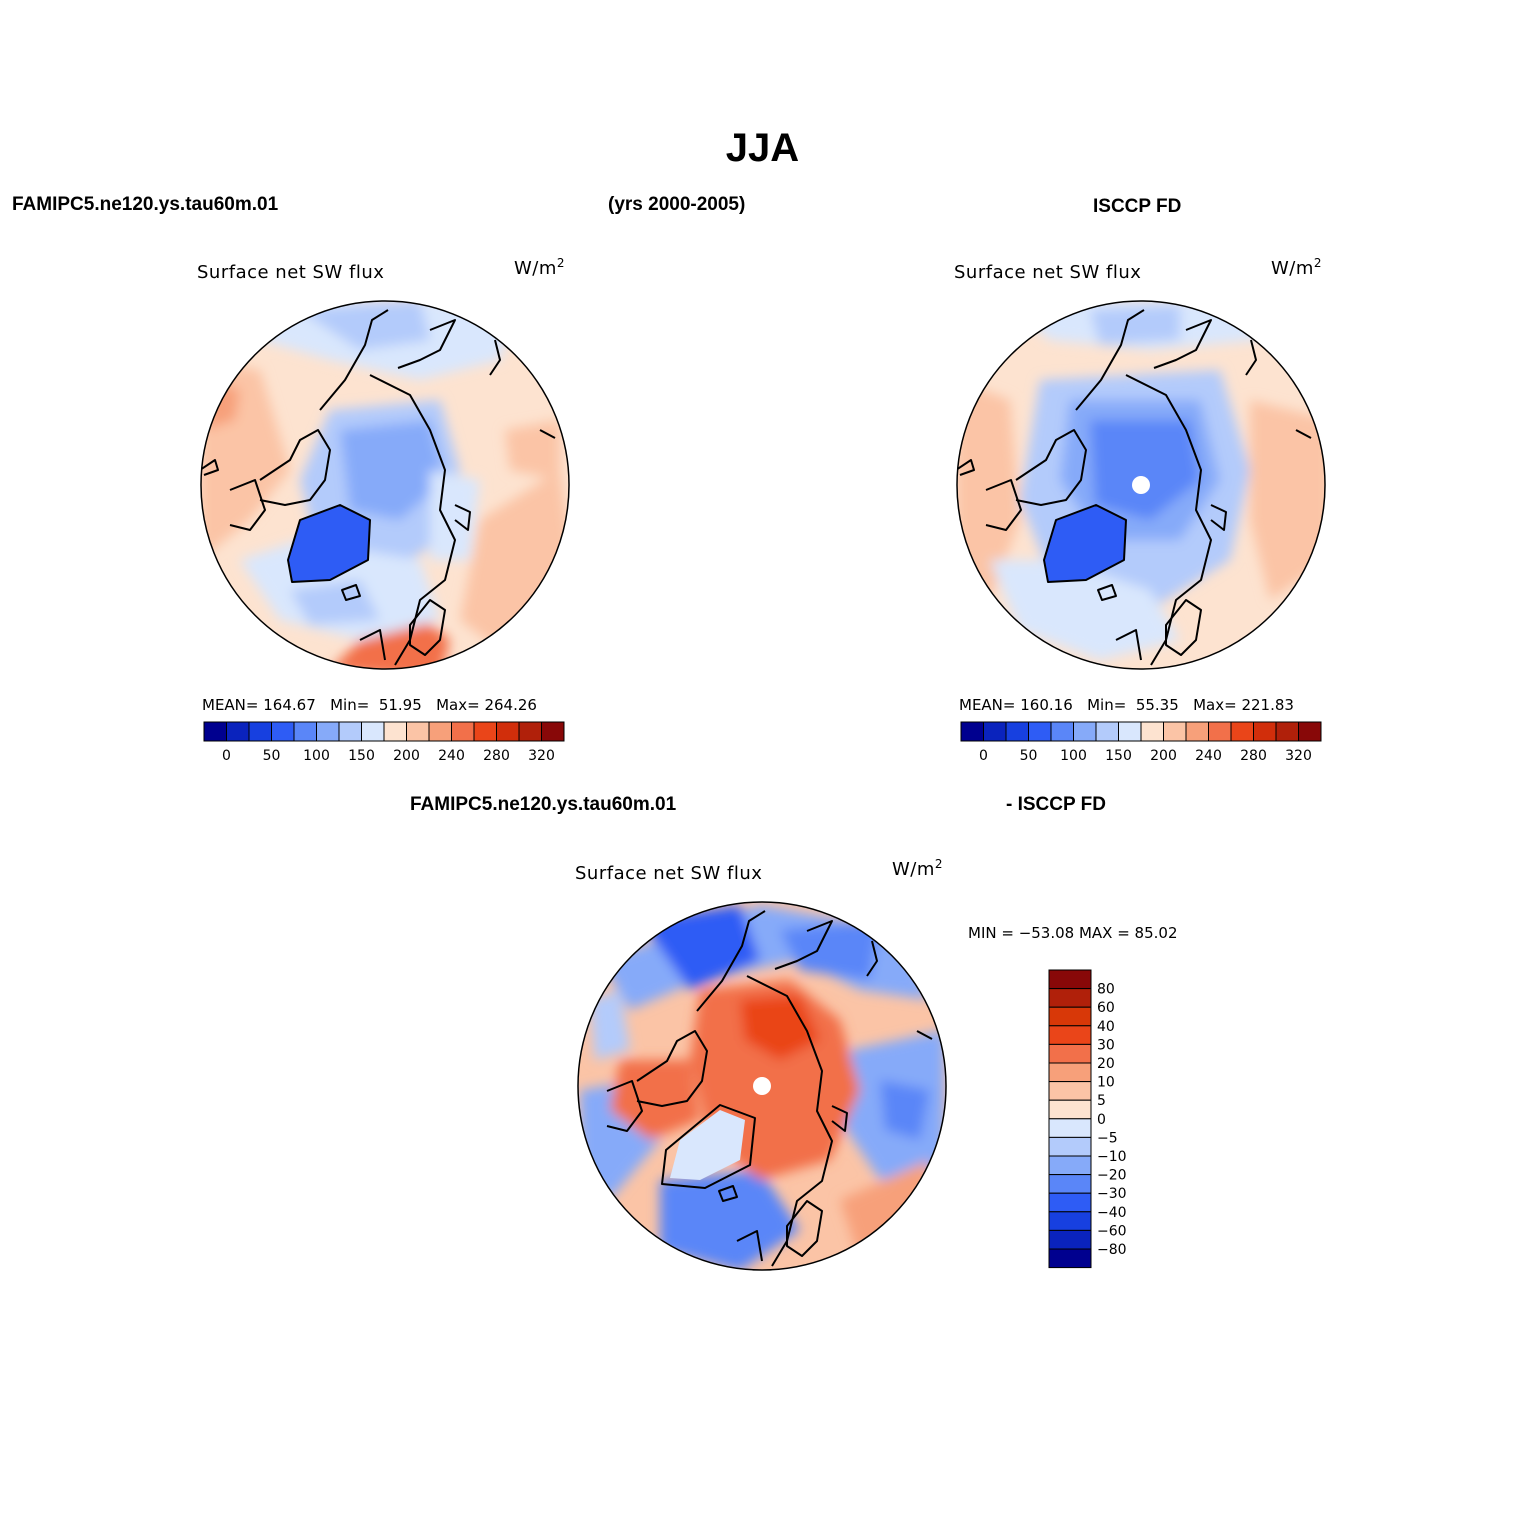  What do you see at coordinates (1048, 272) in the screenshot?
I see `panel2-variable-label: Surface net SW flux` at bounding box center [1048, 272].